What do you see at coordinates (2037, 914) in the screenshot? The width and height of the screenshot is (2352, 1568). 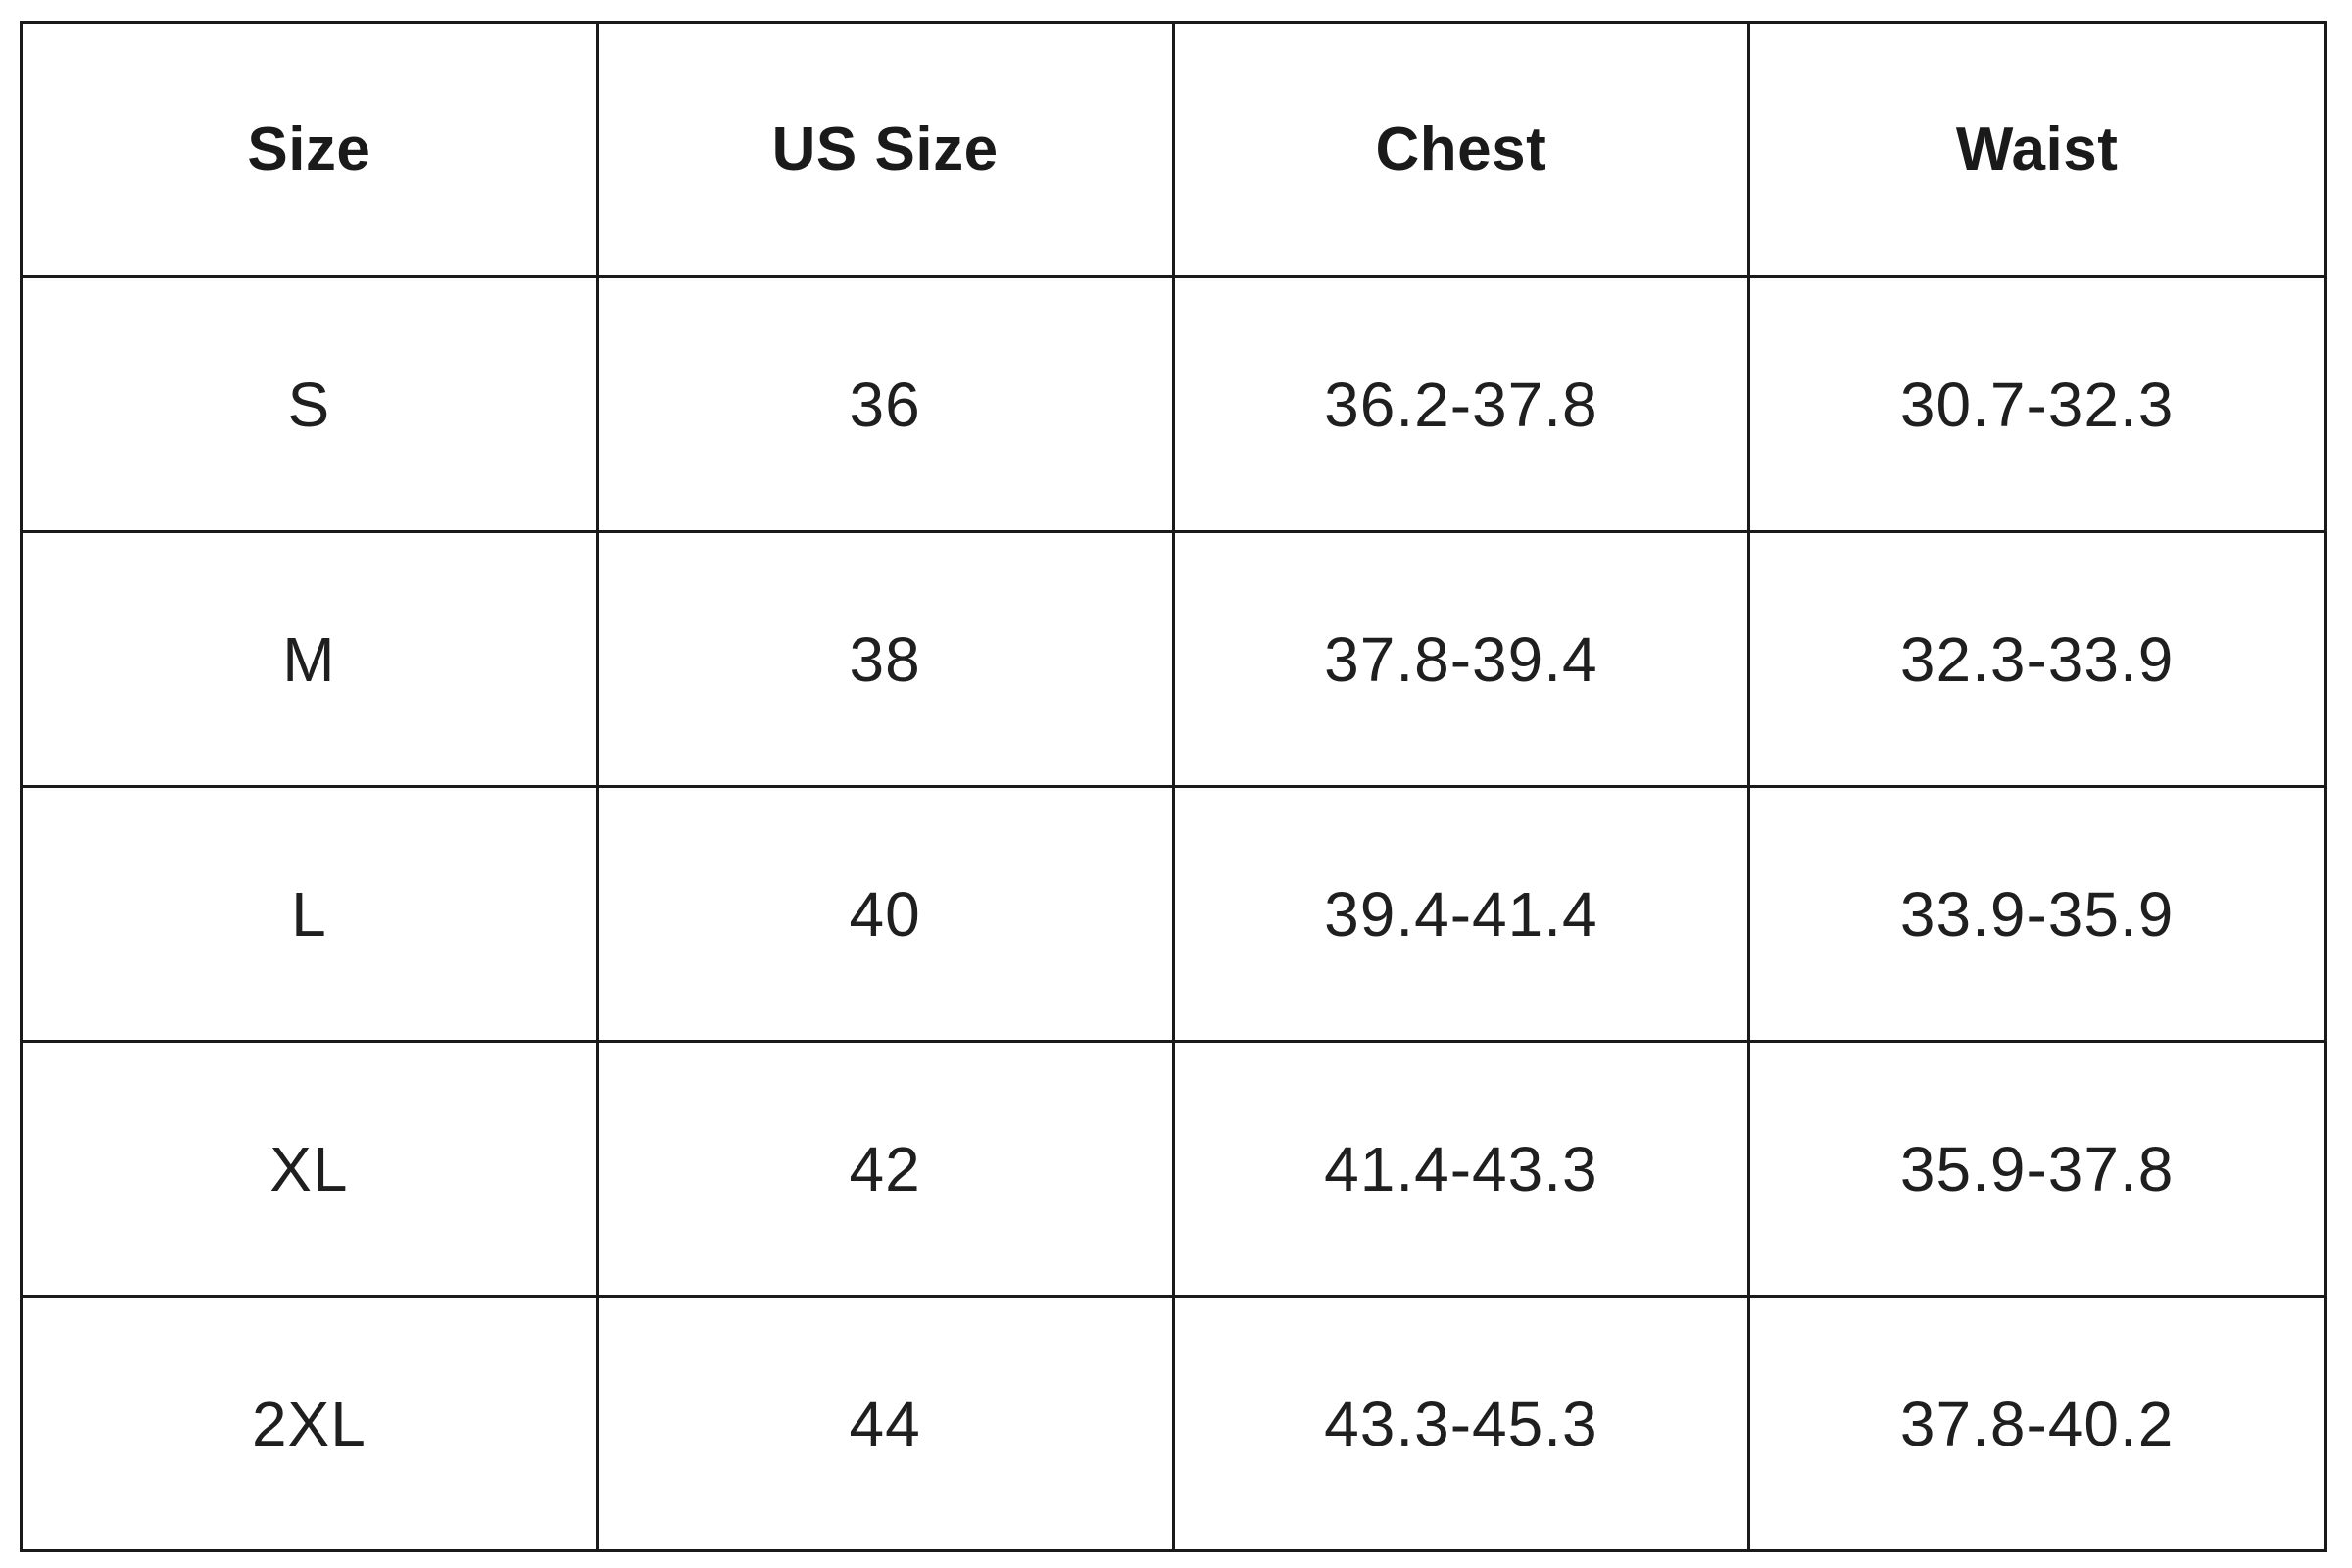 I see `cell-waist: 33.9-35.9` at bounding box center [2037, 914].